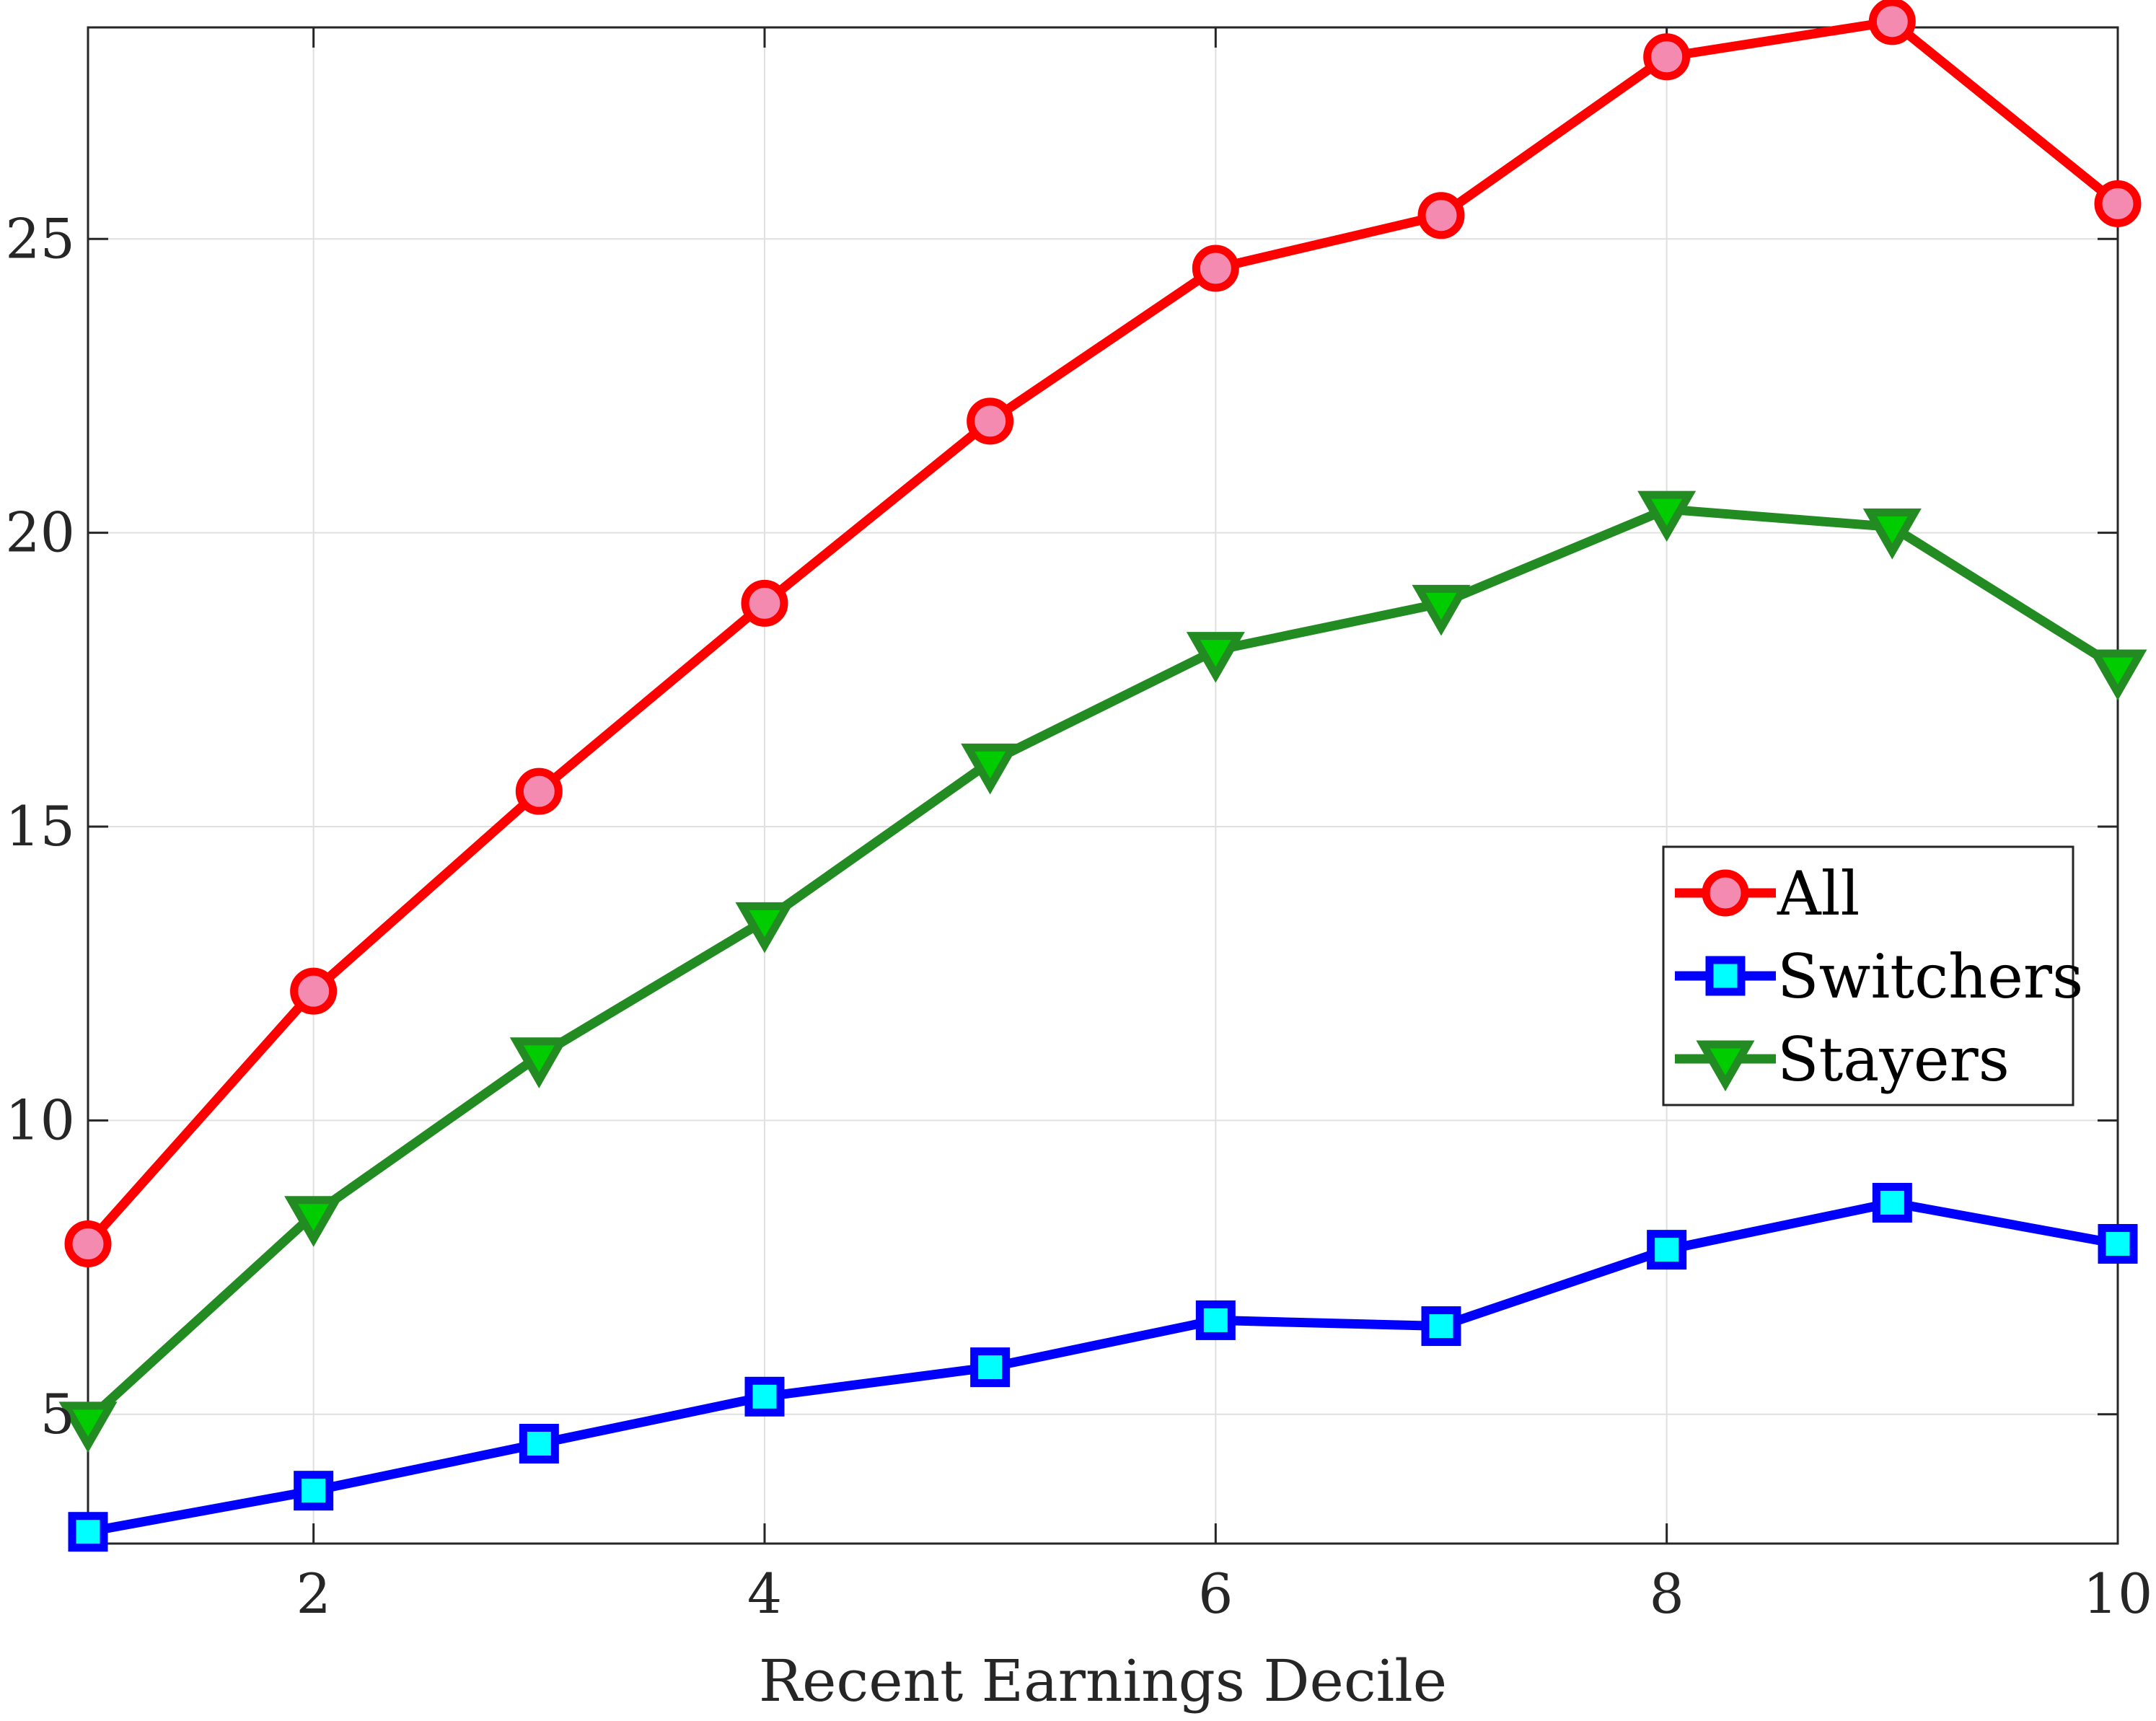  I want to click on x-tick-label: 6, so click(1216, 1594).